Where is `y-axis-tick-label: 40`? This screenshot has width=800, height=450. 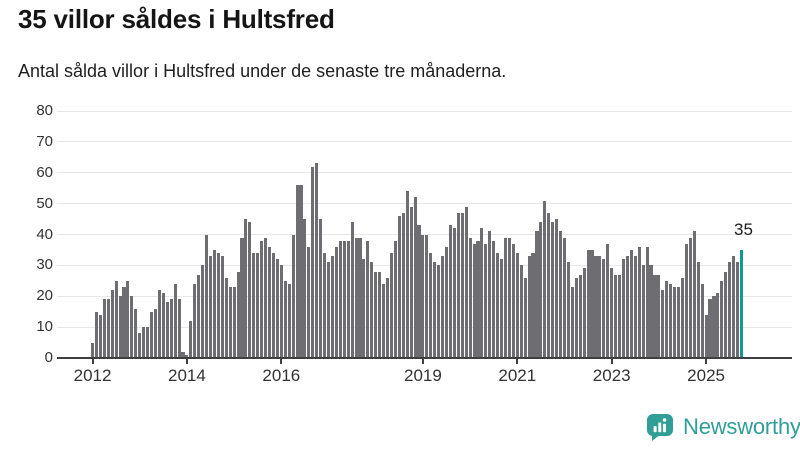 y-axis-tick-label: 40 is located at coordinates (44, 234).